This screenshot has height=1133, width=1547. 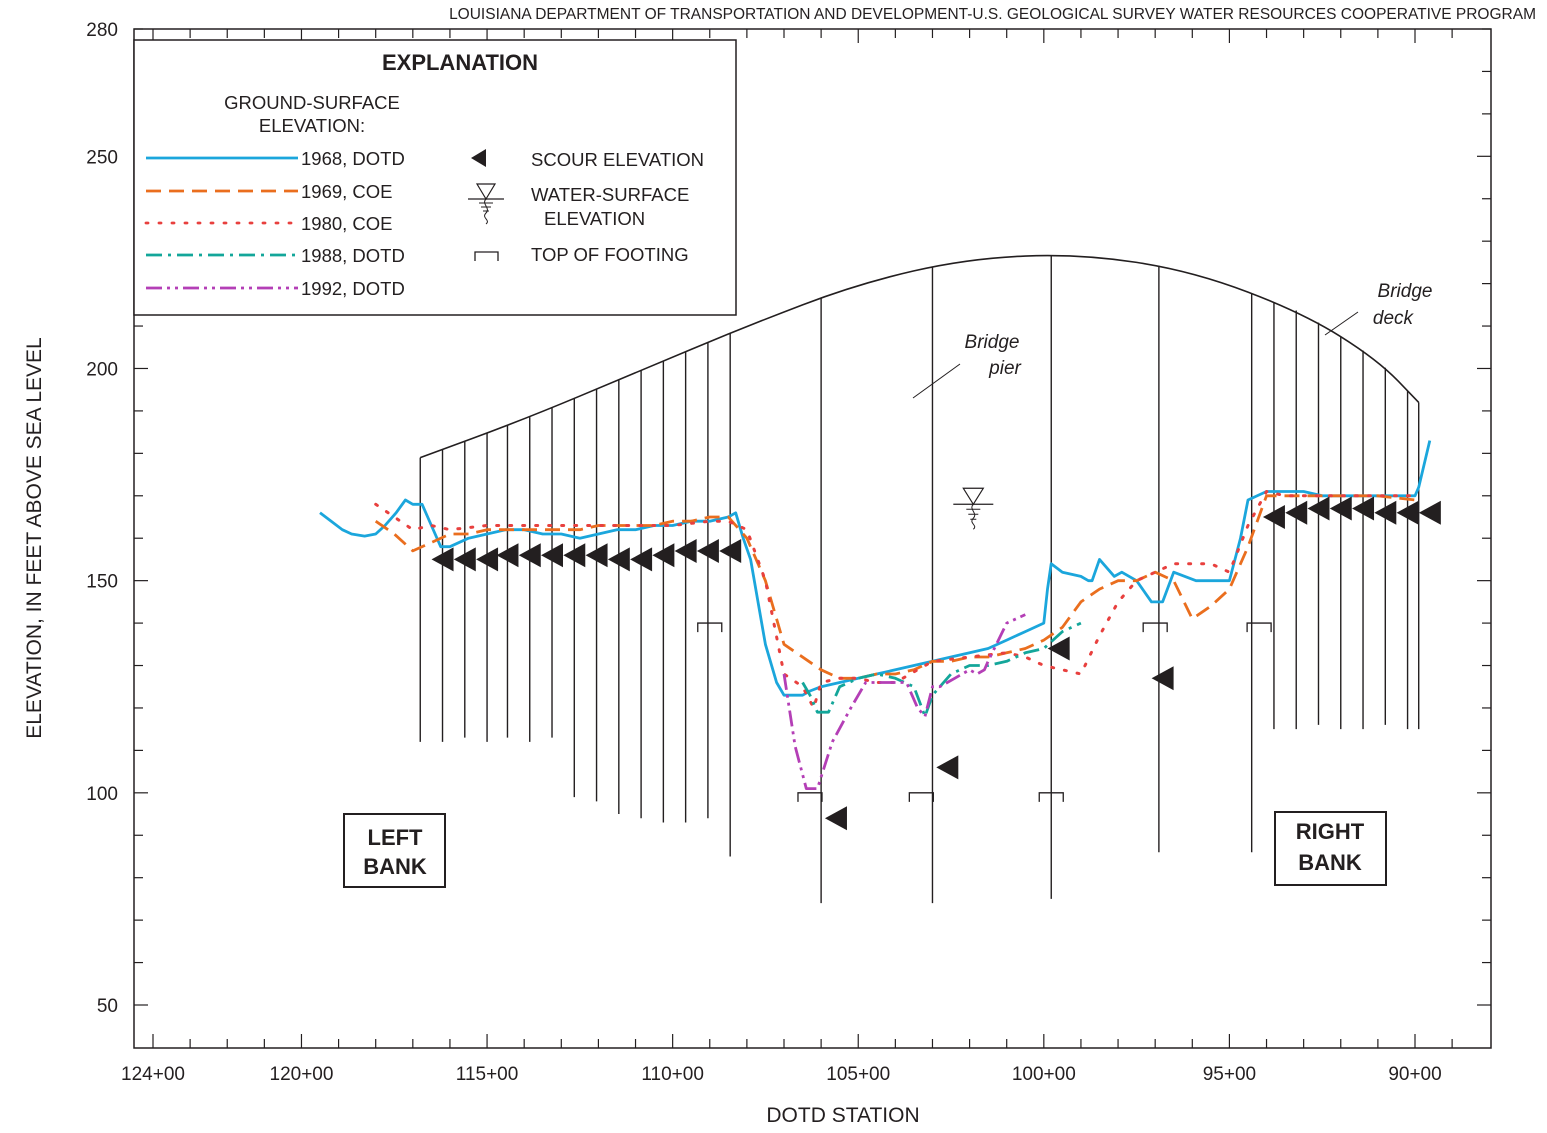 I want to click on y-tick-label: 200, so click(x=102, y=369).